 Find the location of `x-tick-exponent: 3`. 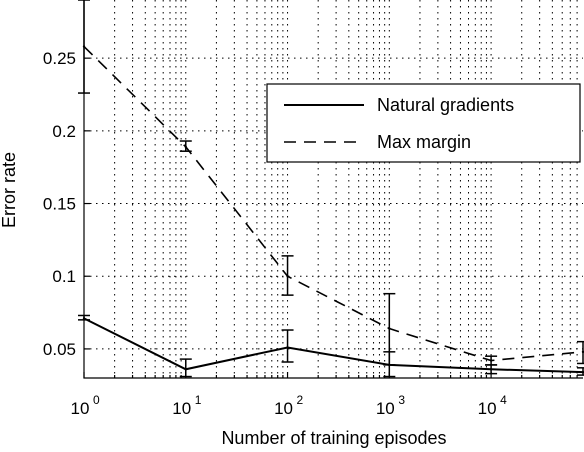

x-tick-exponent: 3 is located at coordinates (401, 400).